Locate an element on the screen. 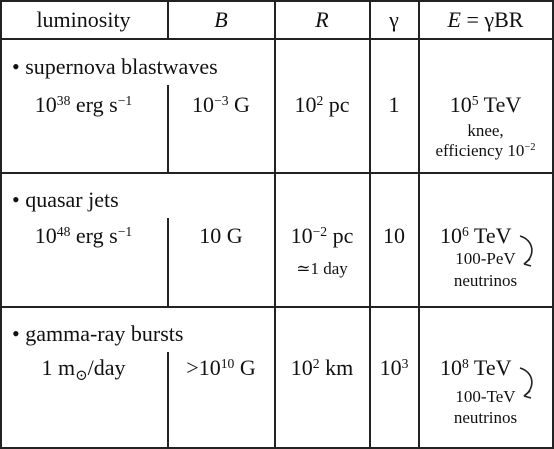 Image resolution: width=554 pixels, height=449 pixels. E-value: 106 TeV is located at coordinates (476, 235).